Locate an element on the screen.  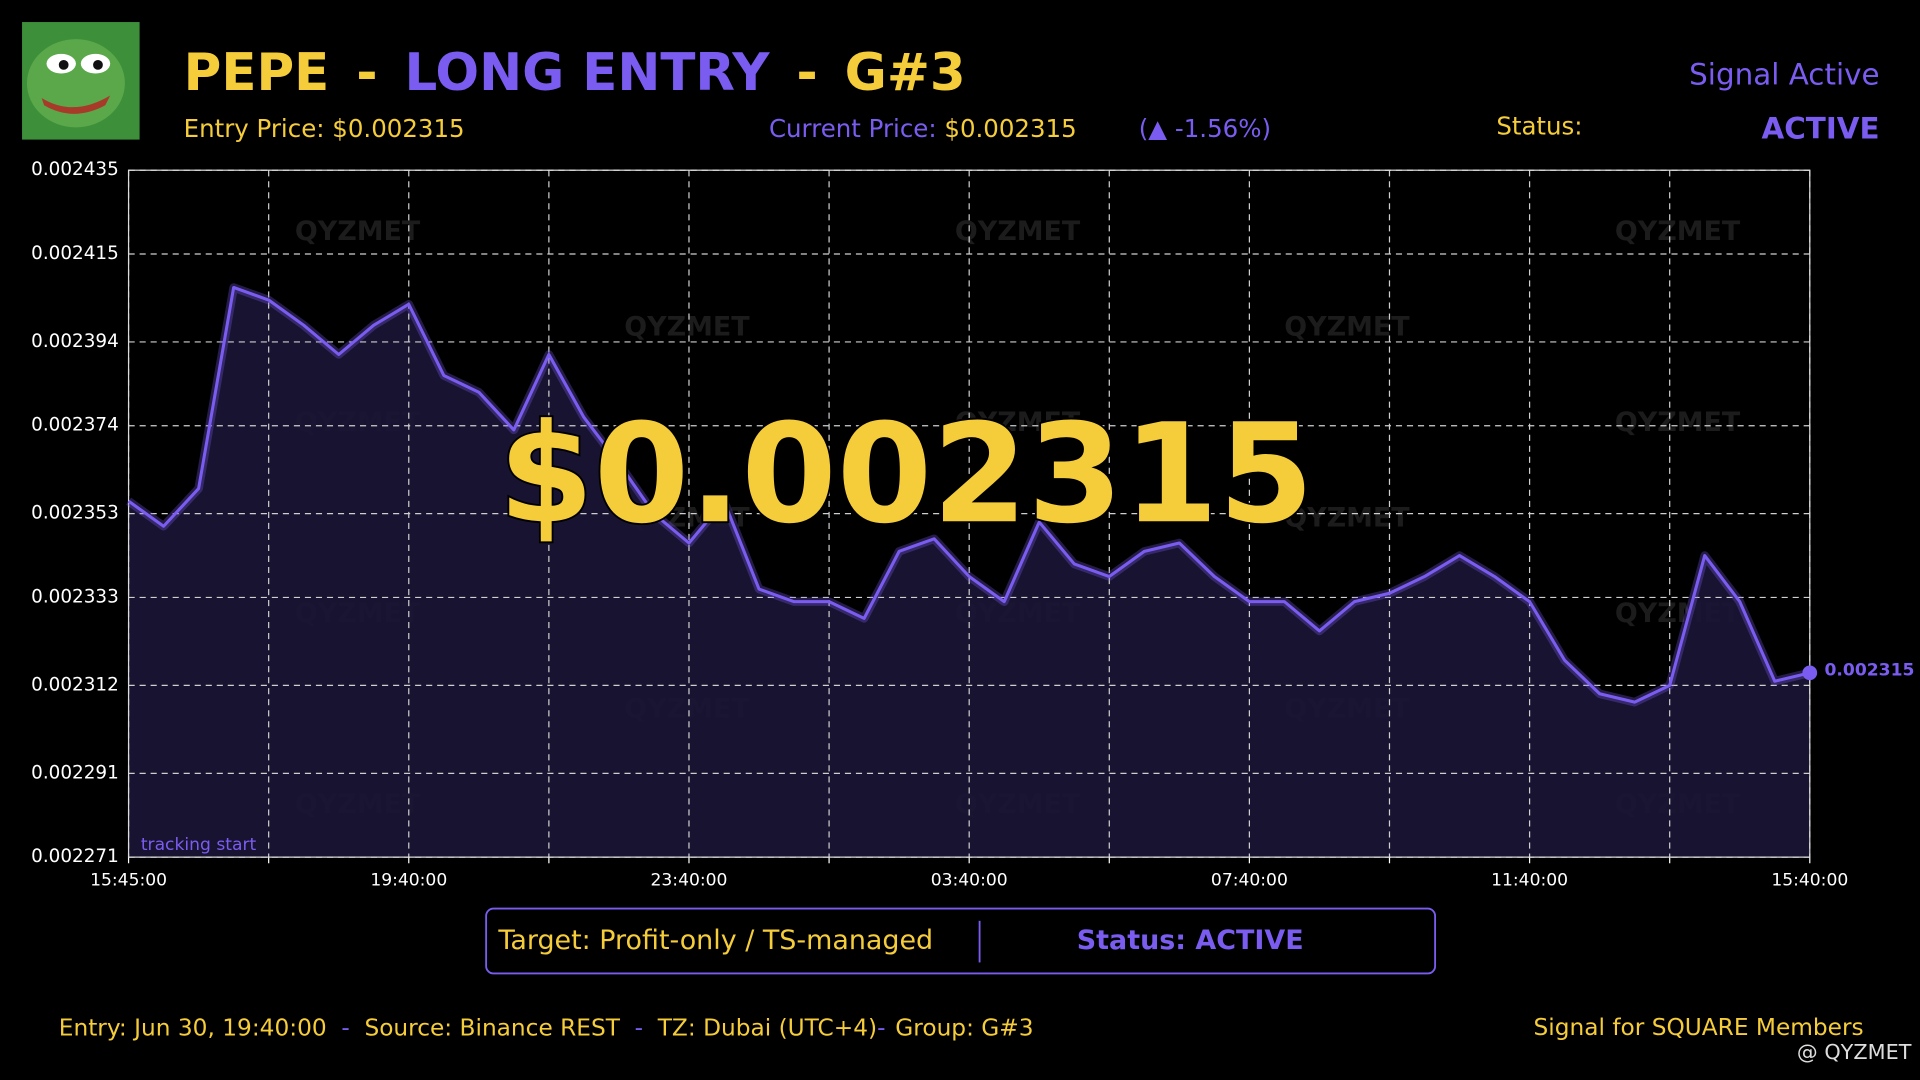
annotation: tracking start is located at coordinates (199, 845).